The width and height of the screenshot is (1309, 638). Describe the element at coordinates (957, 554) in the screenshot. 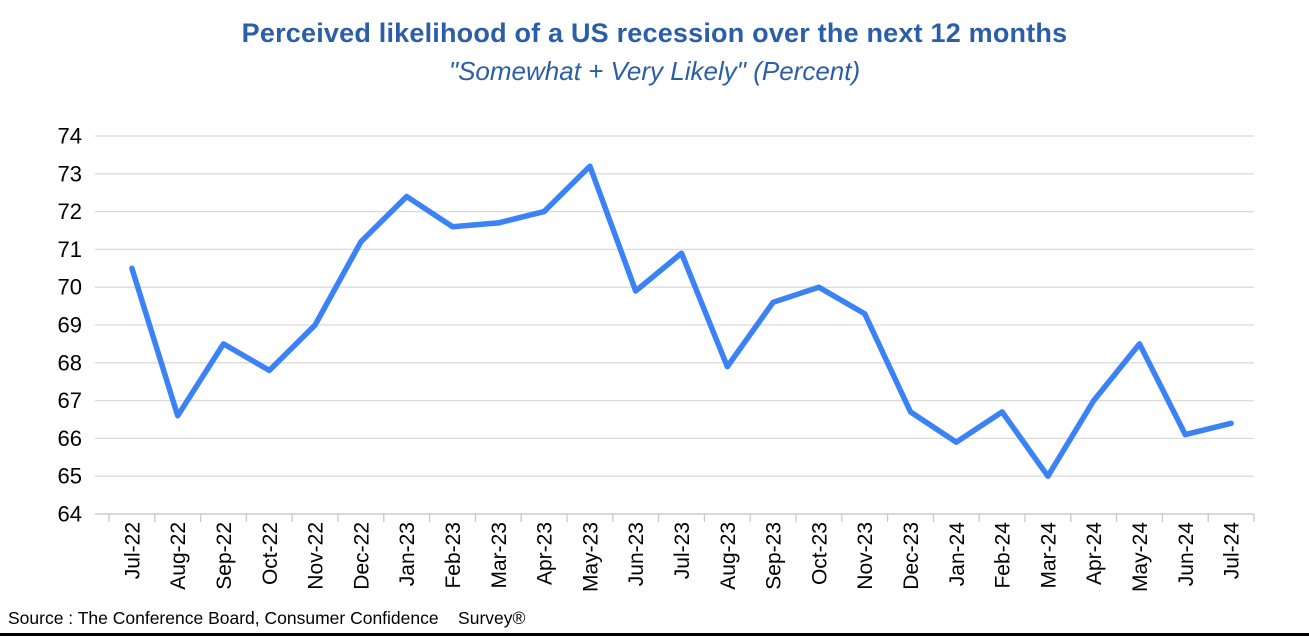

I see `x-axis-label: Jan-24` at that location.